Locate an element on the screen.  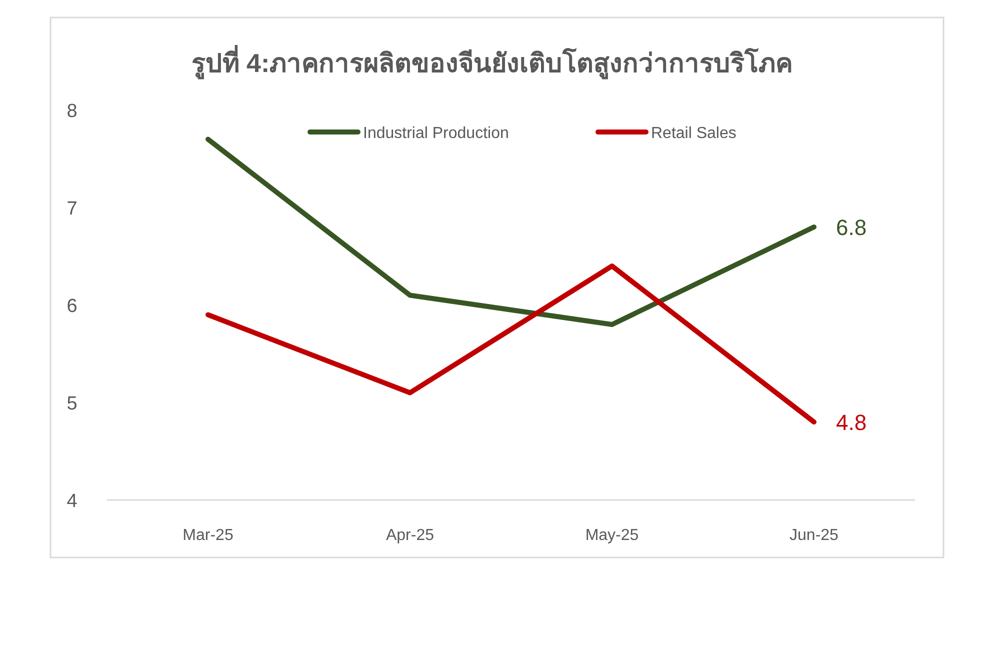
legend-label: Industrial Production is located at coordinates (436, 133).